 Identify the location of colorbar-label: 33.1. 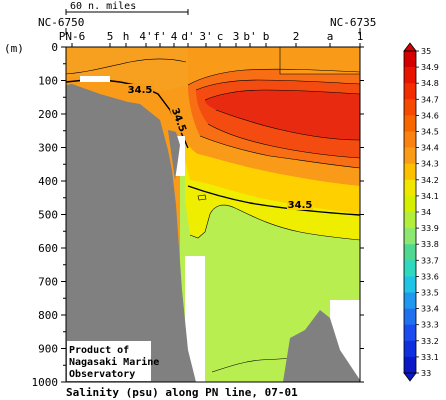
(430, 357).